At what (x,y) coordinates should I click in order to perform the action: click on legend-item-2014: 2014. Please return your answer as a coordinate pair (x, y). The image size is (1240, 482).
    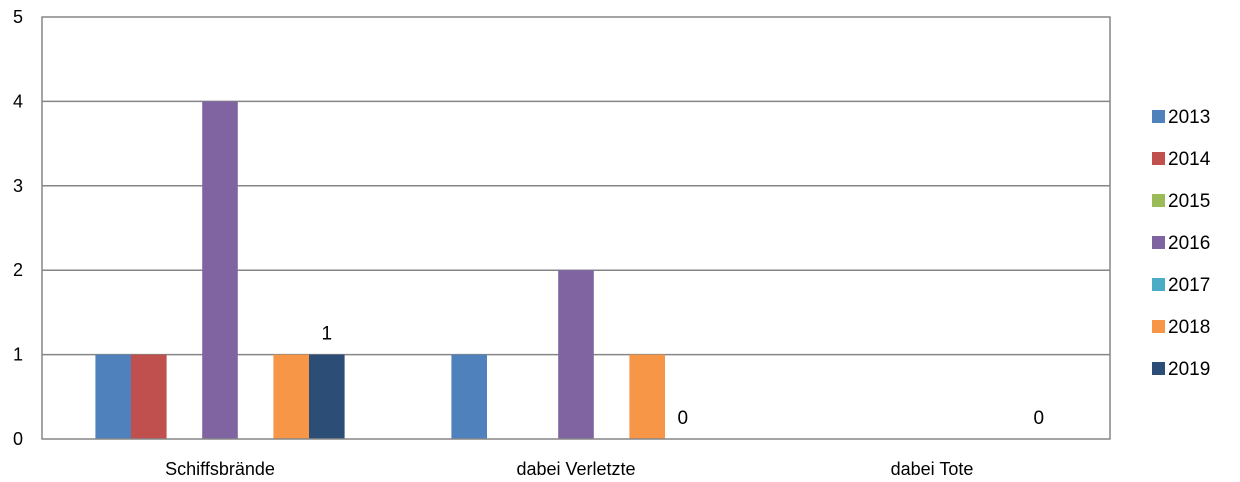
    Looking at the image, I should click on (1181, 159).